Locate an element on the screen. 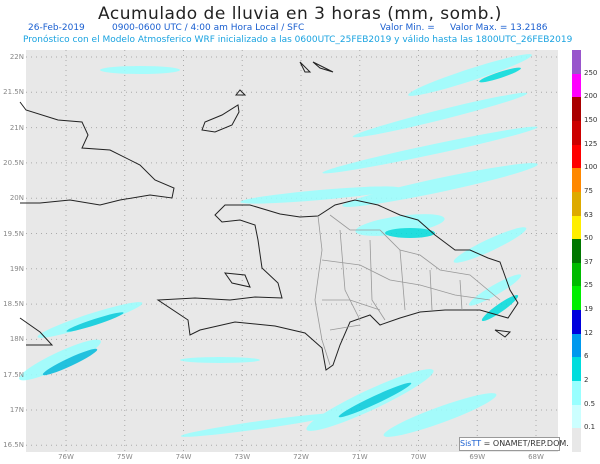  lon-label: 75W is located at coordinates (124, 457).